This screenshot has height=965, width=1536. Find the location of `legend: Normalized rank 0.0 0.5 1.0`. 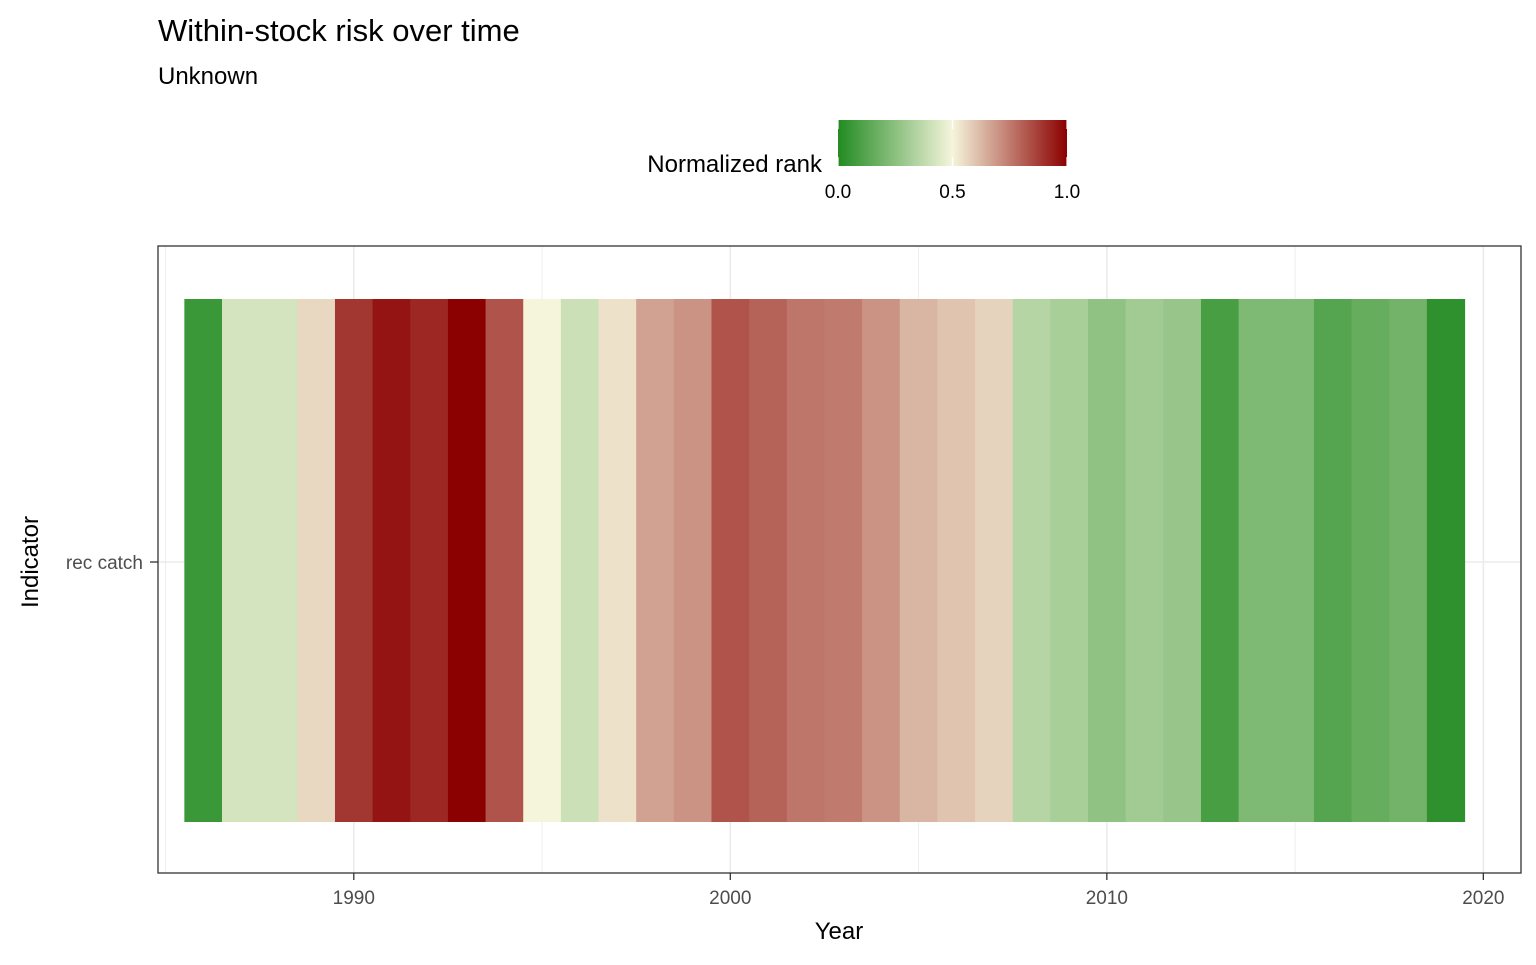

legend: Normalized rank 0.0 0.5 1.0 is located at coordinates (863, 161).